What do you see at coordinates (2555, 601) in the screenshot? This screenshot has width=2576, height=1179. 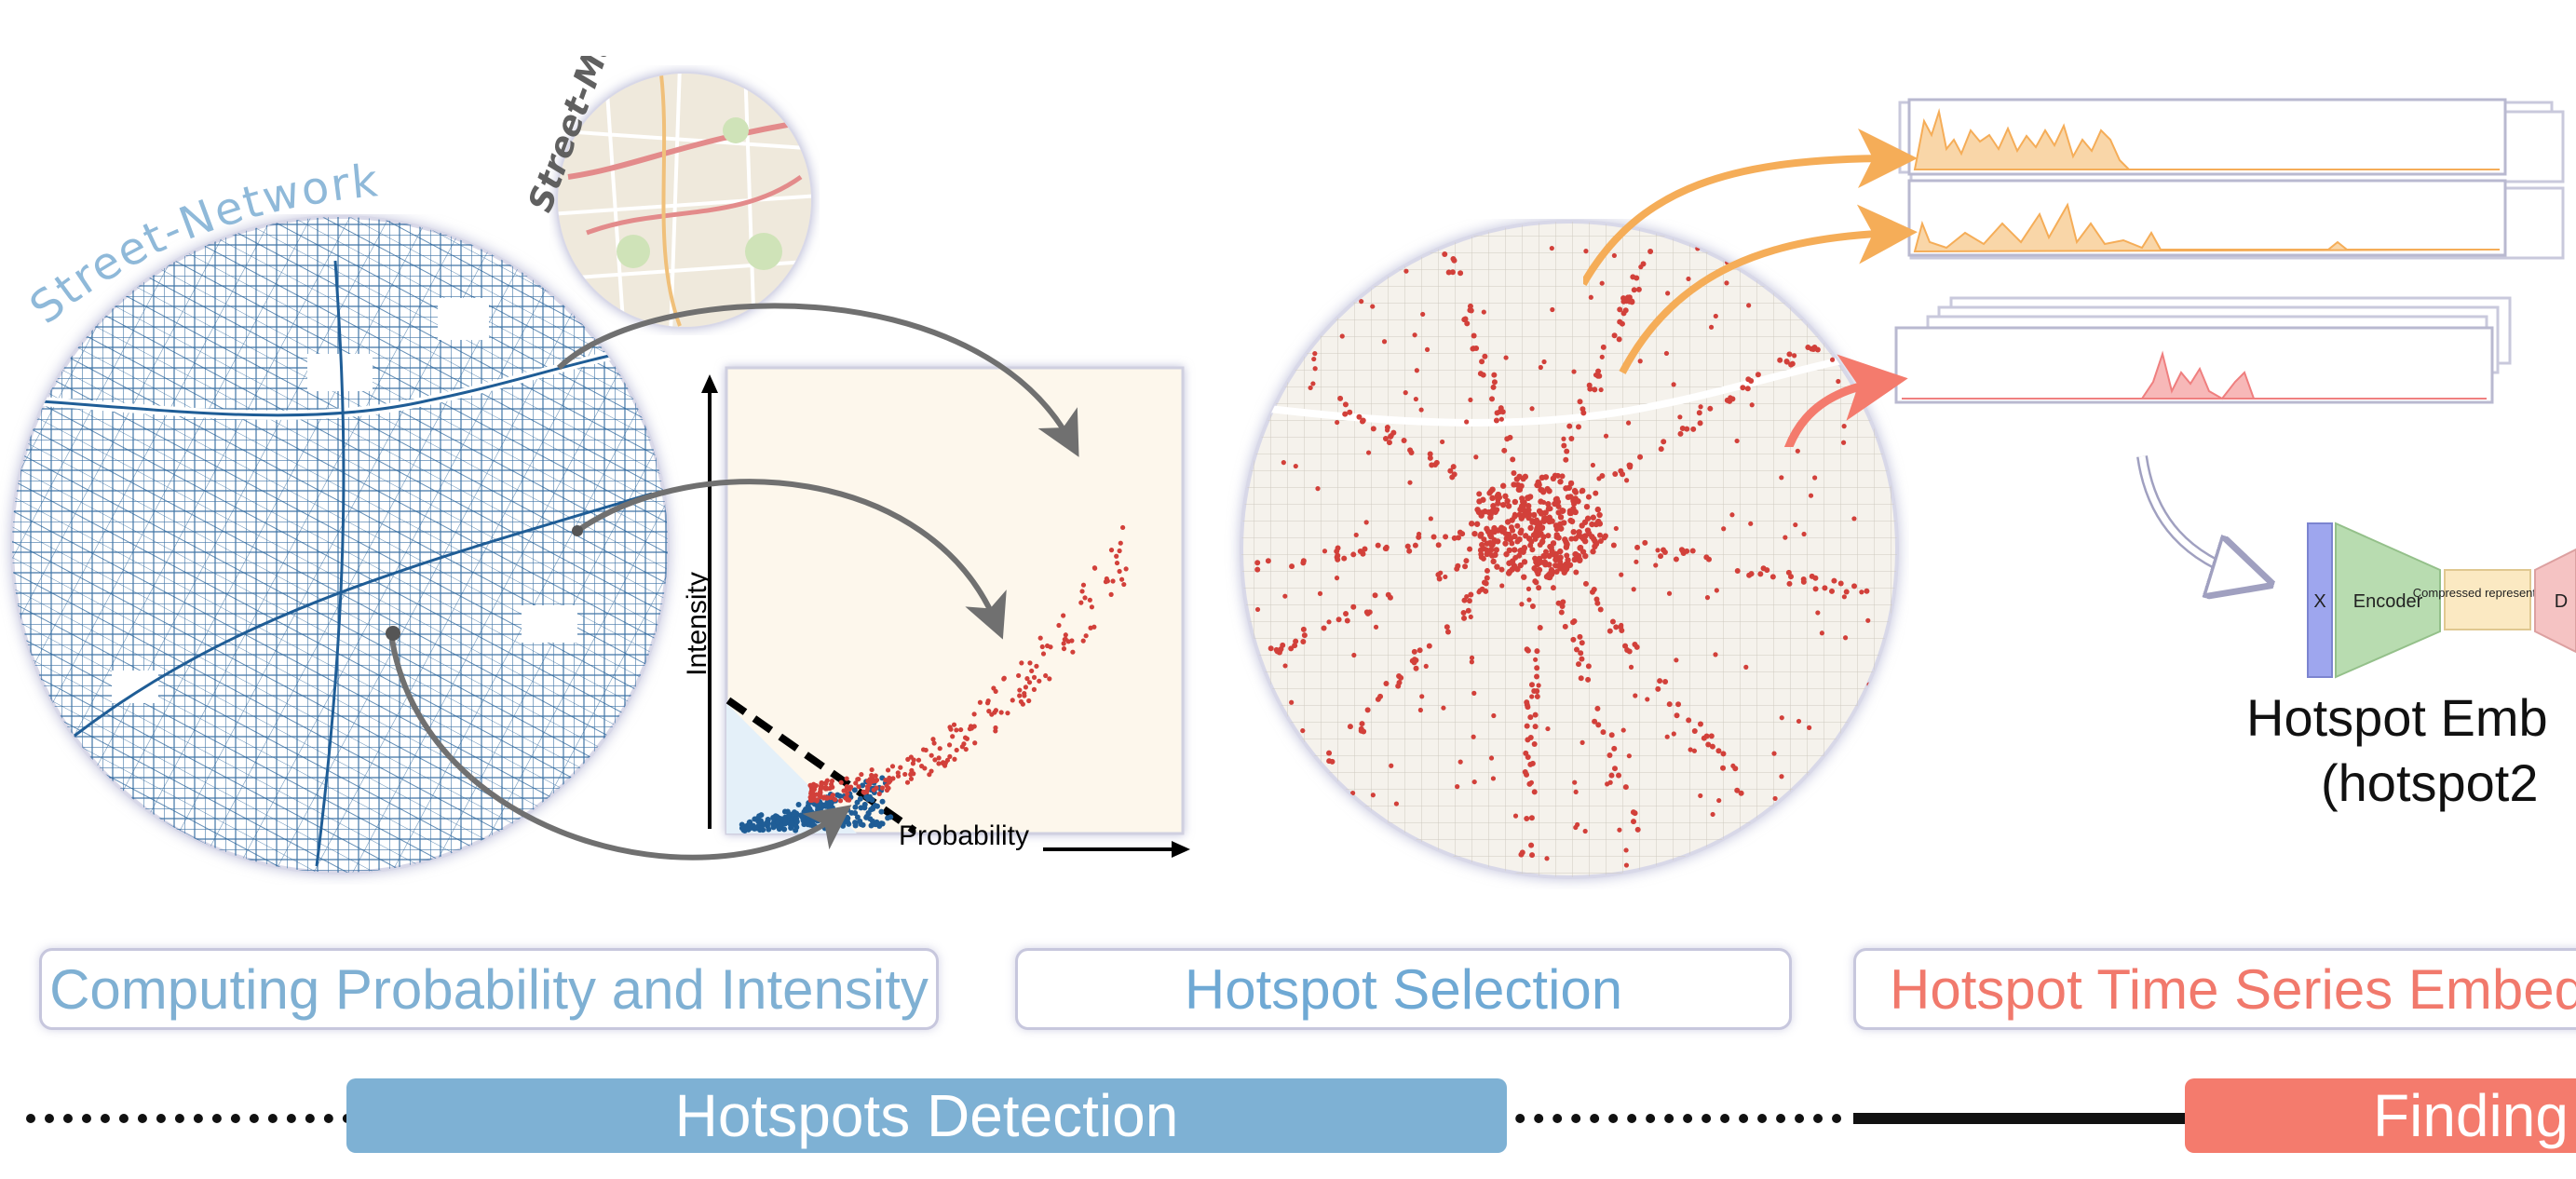 I see `decoder-block` at bounding box center [2555, 601].